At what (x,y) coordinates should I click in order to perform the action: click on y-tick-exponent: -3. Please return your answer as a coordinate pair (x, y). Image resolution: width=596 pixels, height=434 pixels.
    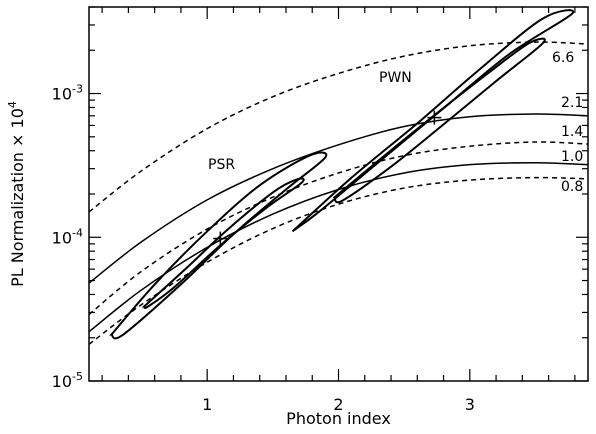
    Looking at the image, I should click on (77, 89).